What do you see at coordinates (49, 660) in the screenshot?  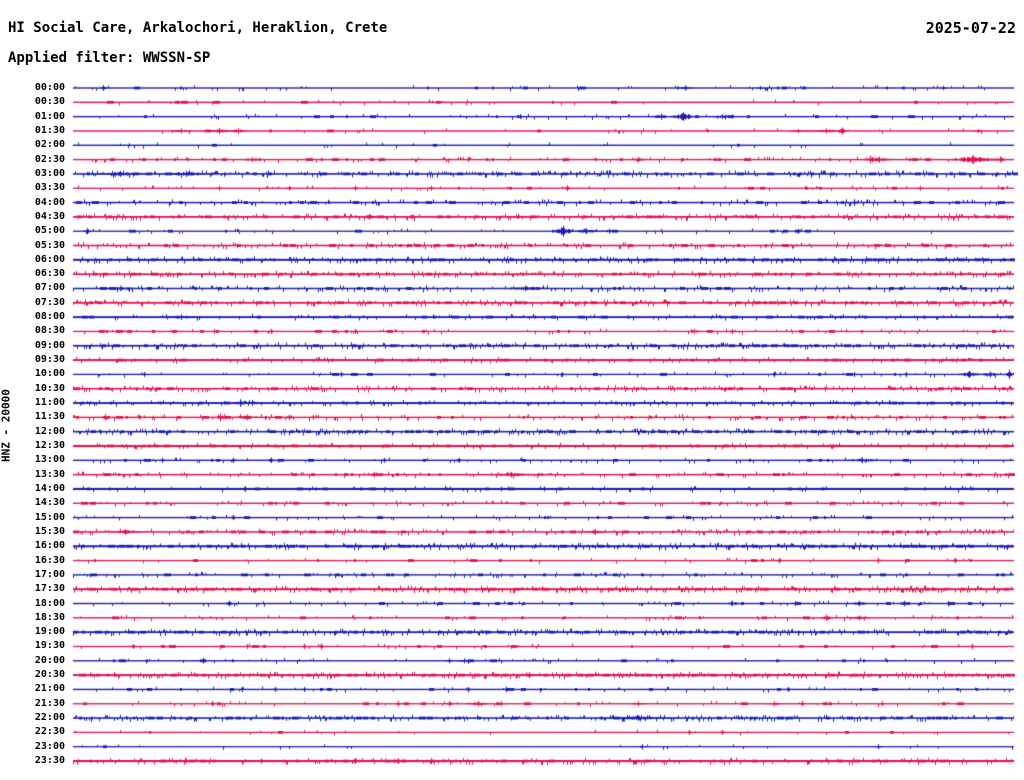 I see `time-label: 20:00` at bounding box center [49, 660].